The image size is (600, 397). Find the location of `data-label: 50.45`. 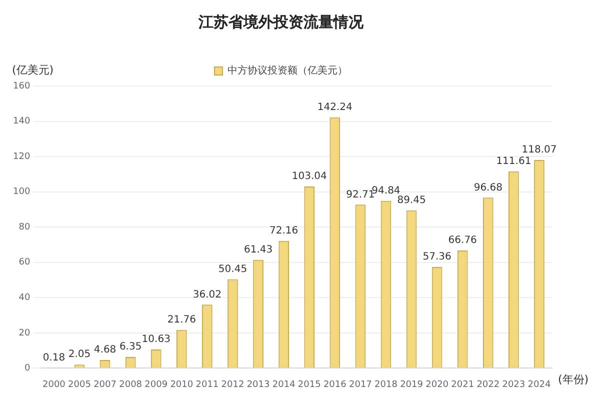

data-label: 50.45 is located at coordinates (233, 269).